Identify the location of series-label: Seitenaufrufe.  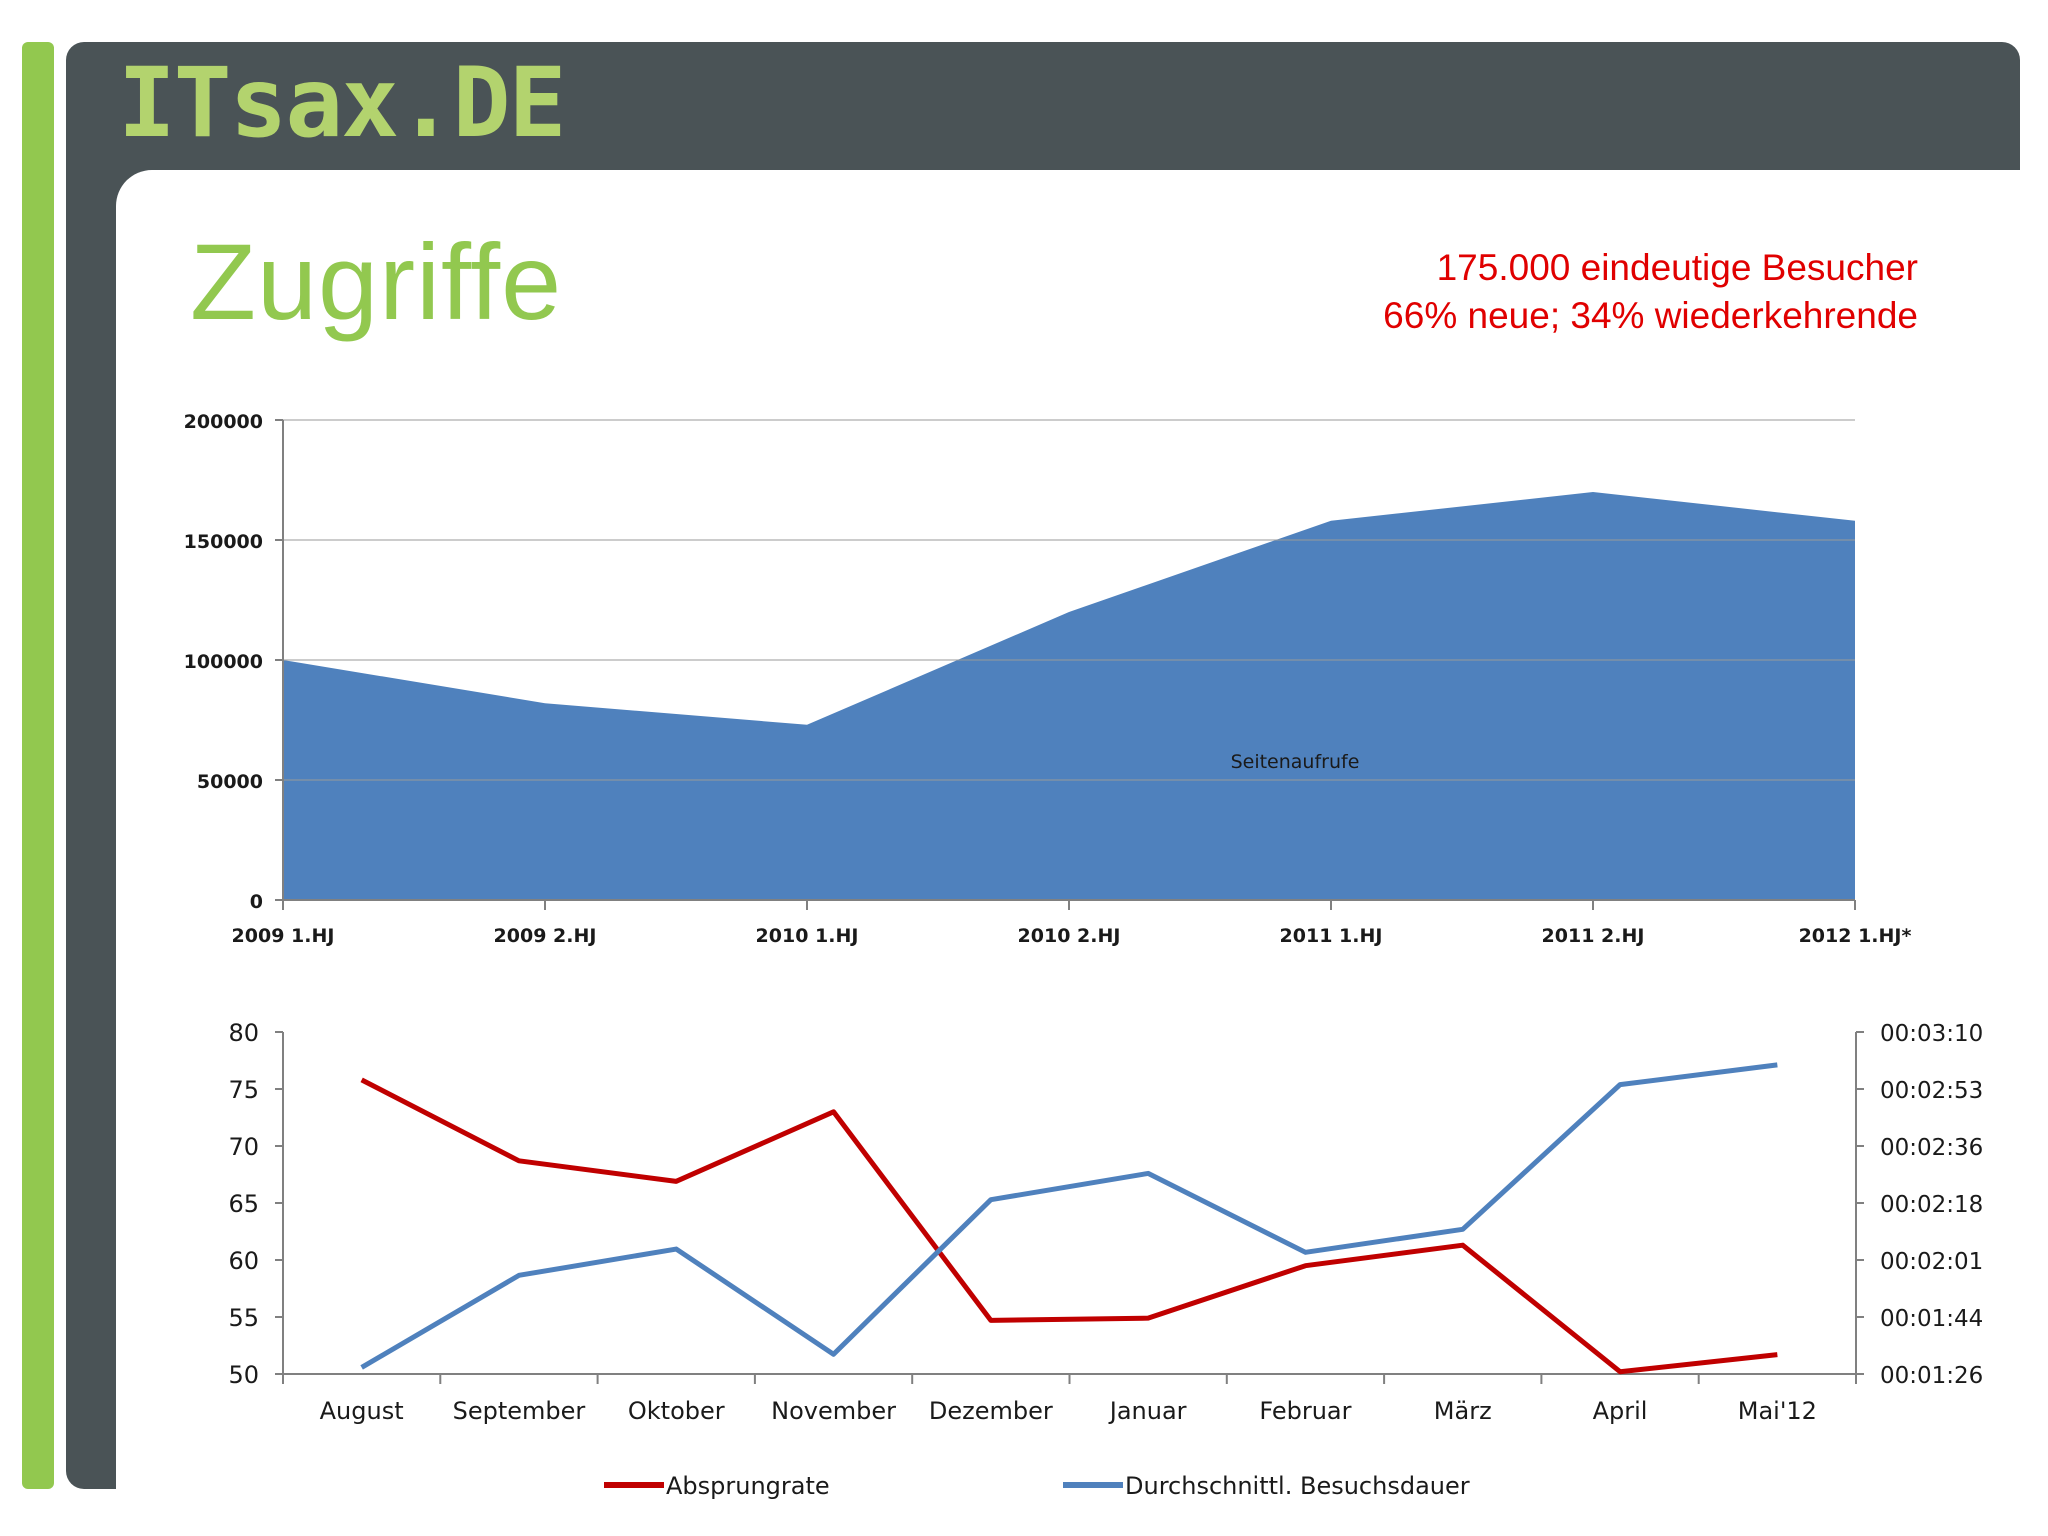
(1295, 762).